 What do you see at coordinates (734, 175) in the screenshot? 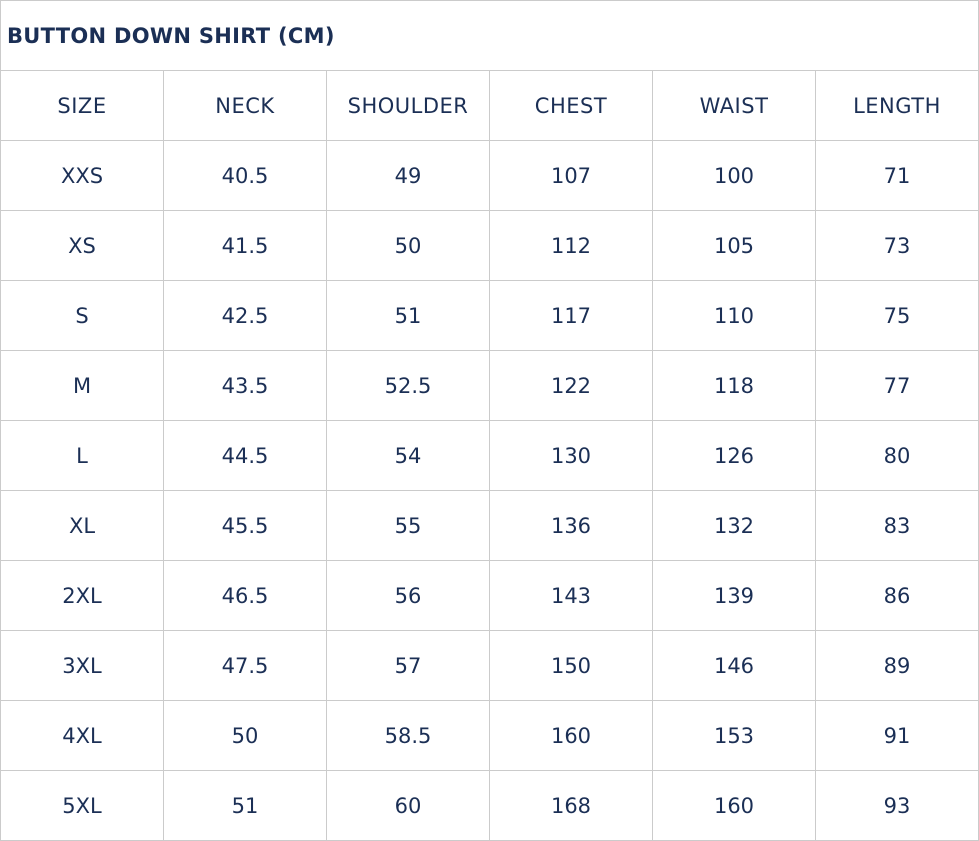
I see `cell-waist: 100` at bounding box center [734, 175].